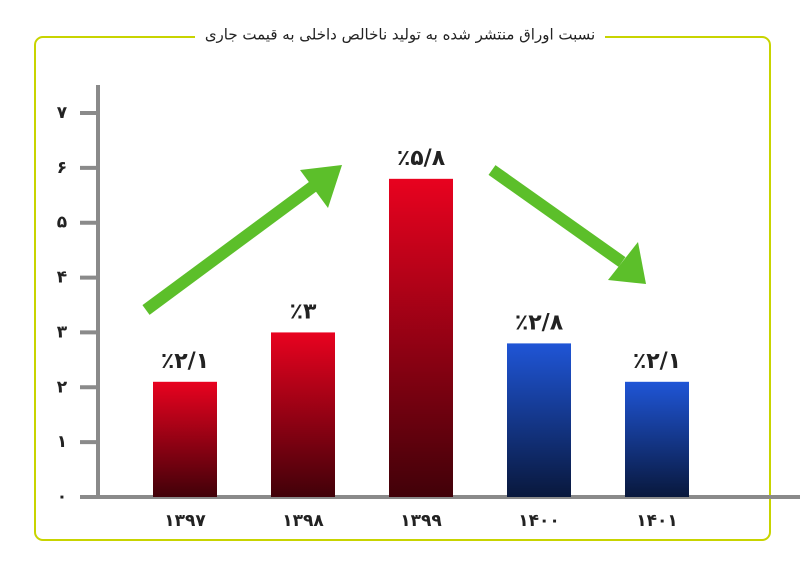  What do you see at coordinates (421, 521) in the screenshot?
I see `x-tick-label: ۱۳۹۹` at bounding box center [421, 521].